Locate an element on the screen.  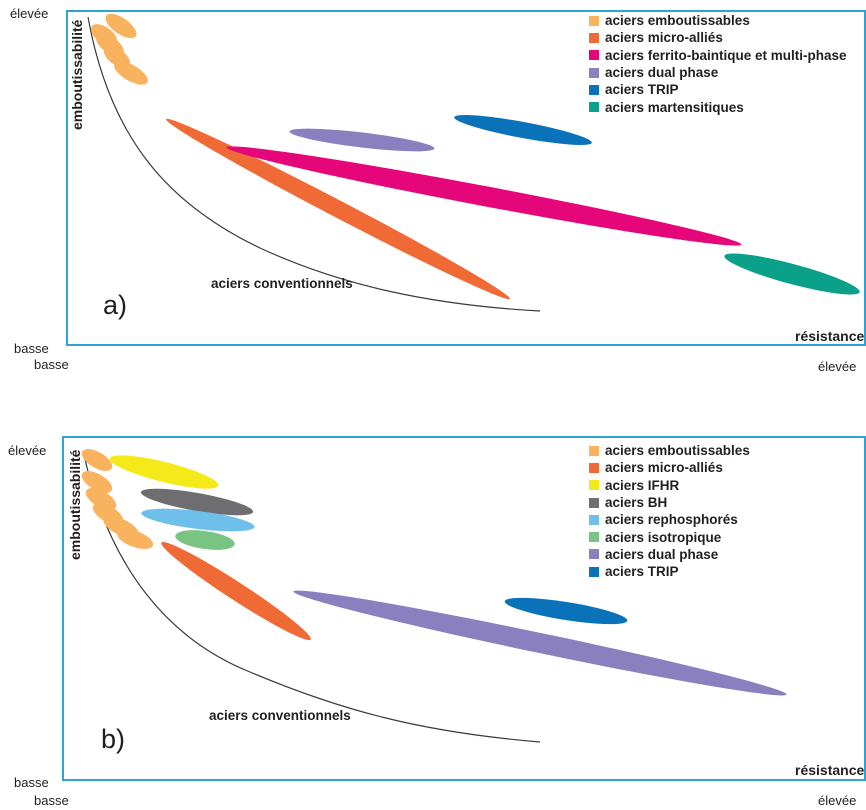
panel-b-emboutissables-group is located at coordinates (117, 499).